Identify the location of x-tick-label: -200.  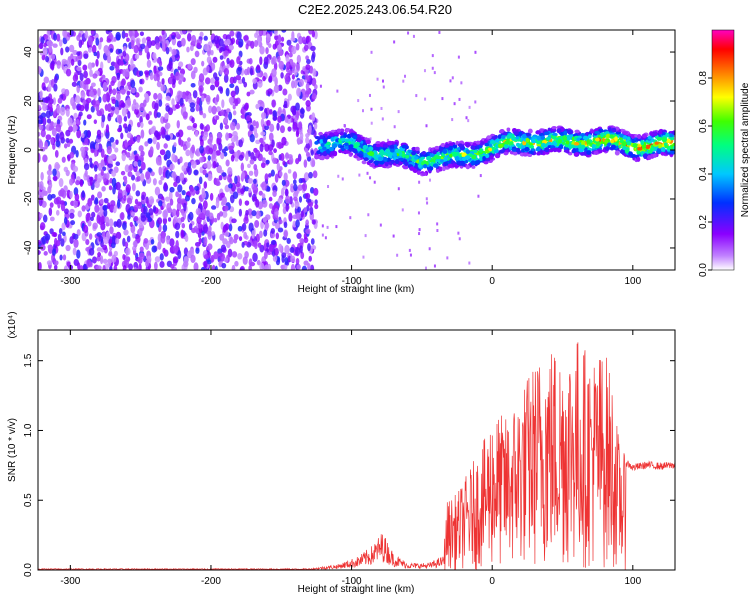
(211, 281).